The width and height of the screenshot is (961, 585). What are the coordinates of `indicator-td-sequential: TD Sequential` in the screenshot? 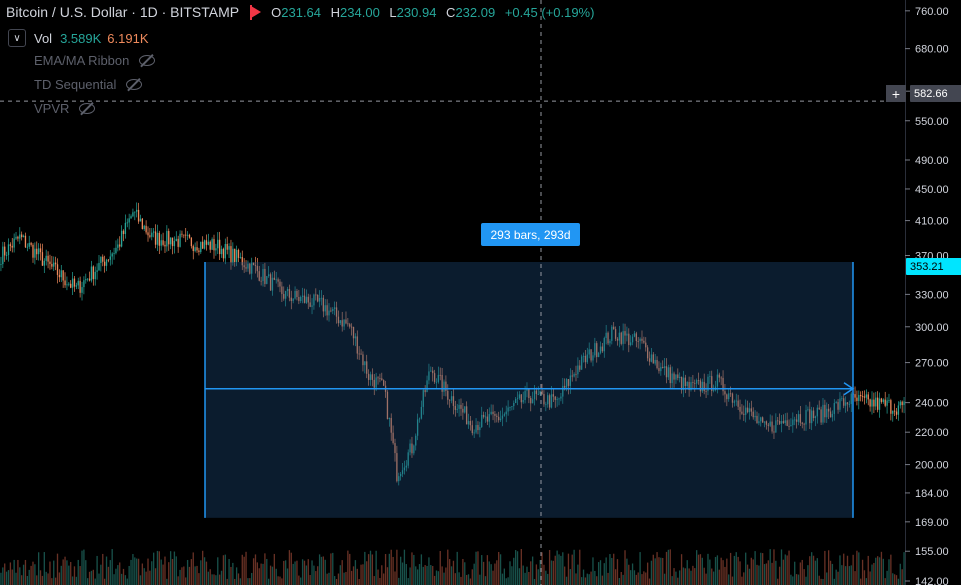 It's located at (88, 84).